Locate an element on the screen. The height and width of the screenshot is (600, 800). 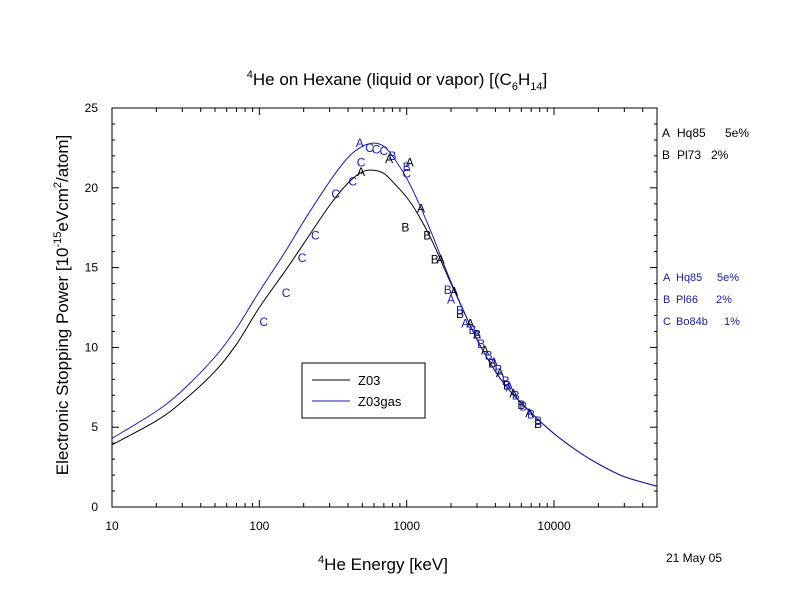
y-tick-label: 15 is located at coordinates (92, 268).